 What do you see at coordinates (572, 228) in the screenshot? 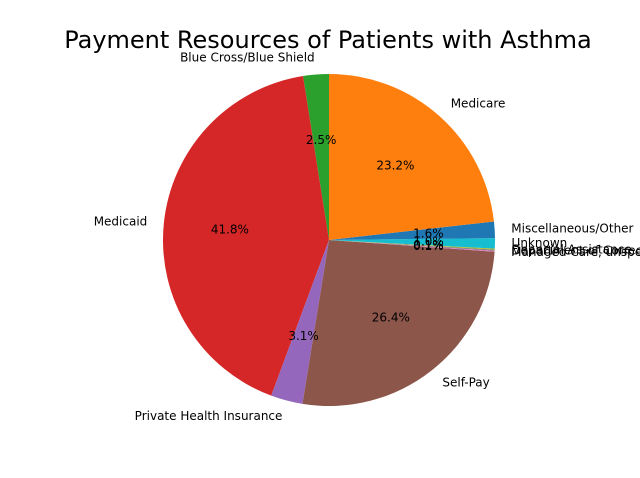
I see `slice-label-miscellaneous-other: Miscellaneous/Other` at bounding box center [572, 228].